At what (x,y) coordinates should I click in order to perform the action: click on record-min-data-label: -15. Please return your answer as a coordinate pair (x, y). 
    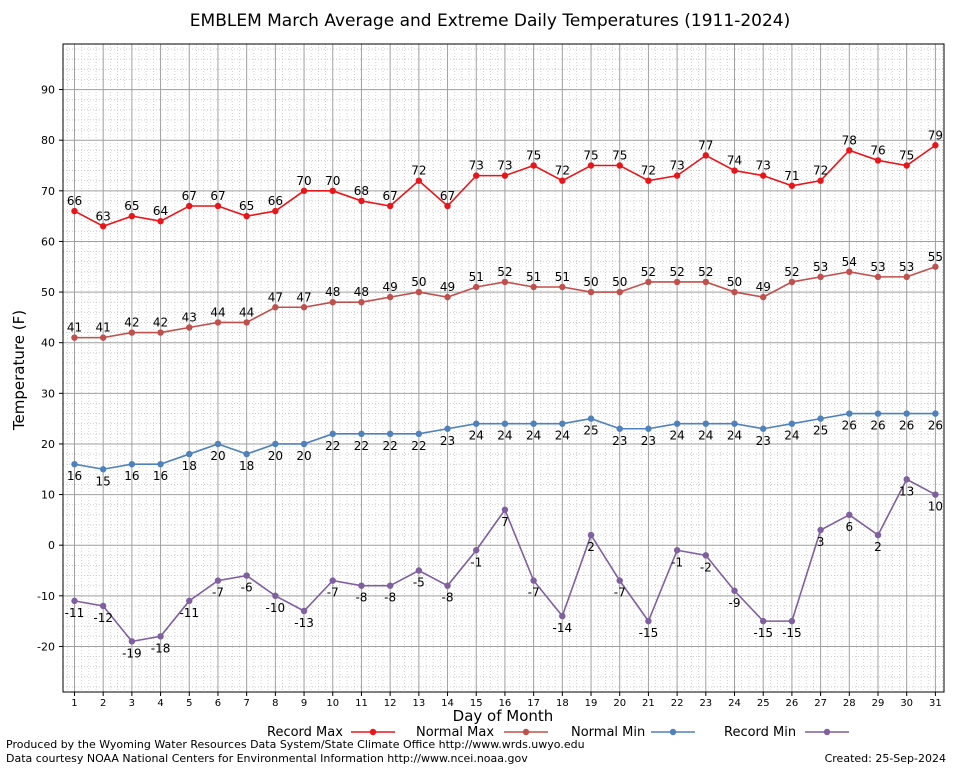
    Looking at the image, I should click on (792, 633).